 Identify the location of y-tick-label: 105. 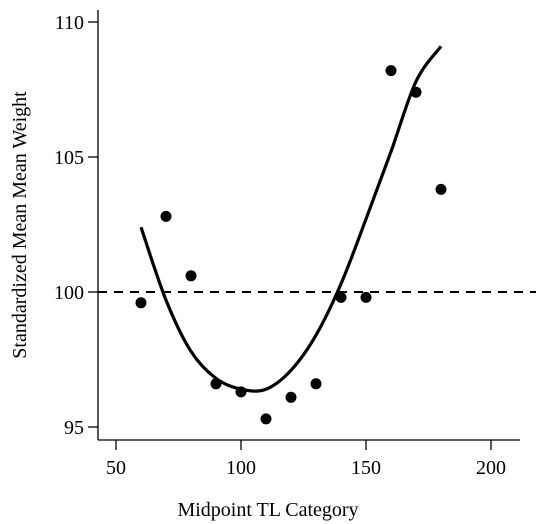
(69, 158).